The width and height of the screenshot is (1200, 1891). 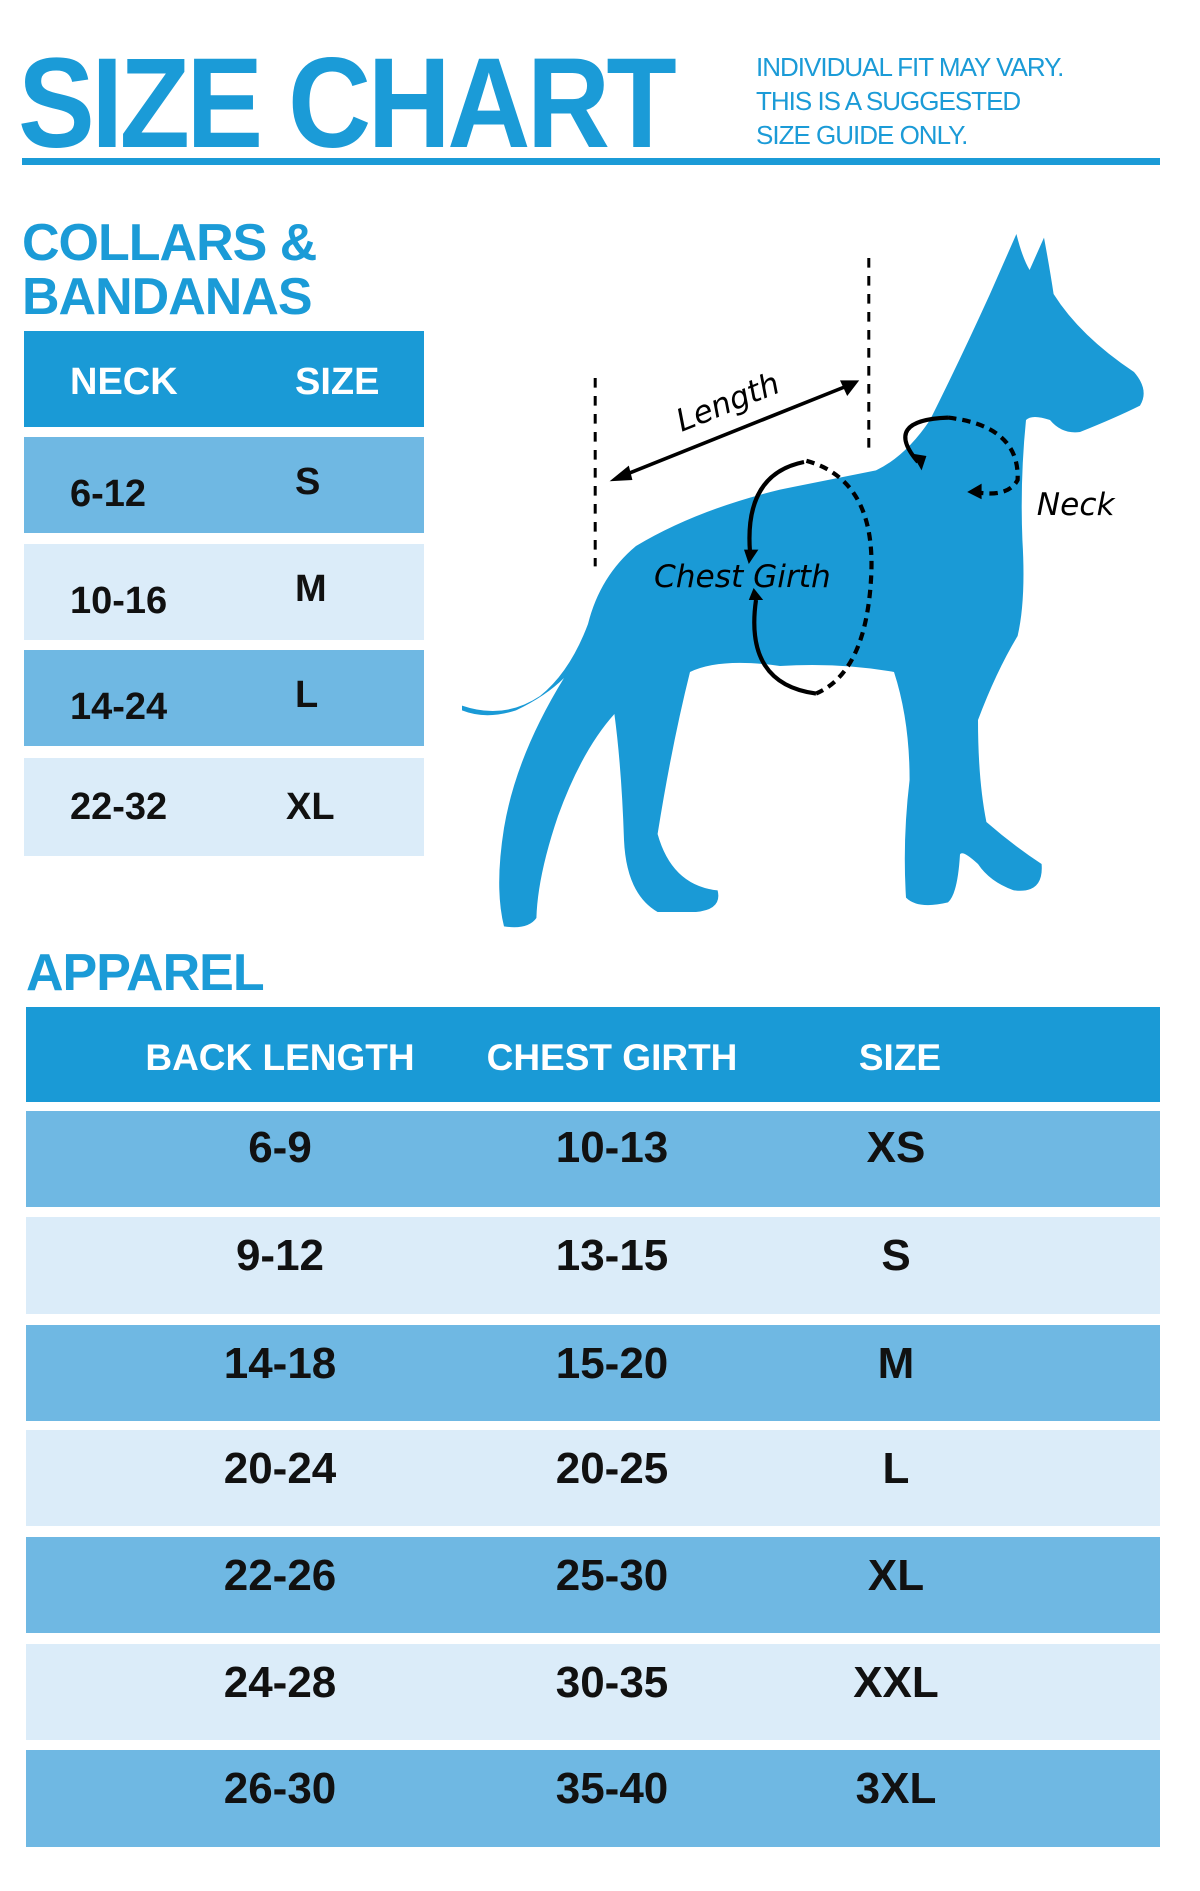 What do you see at coordinates (862, 135) in the screenshot?
I see `disclaimer-line: SIZE GUIDE ONLY.` at bounding box center [862, 135].